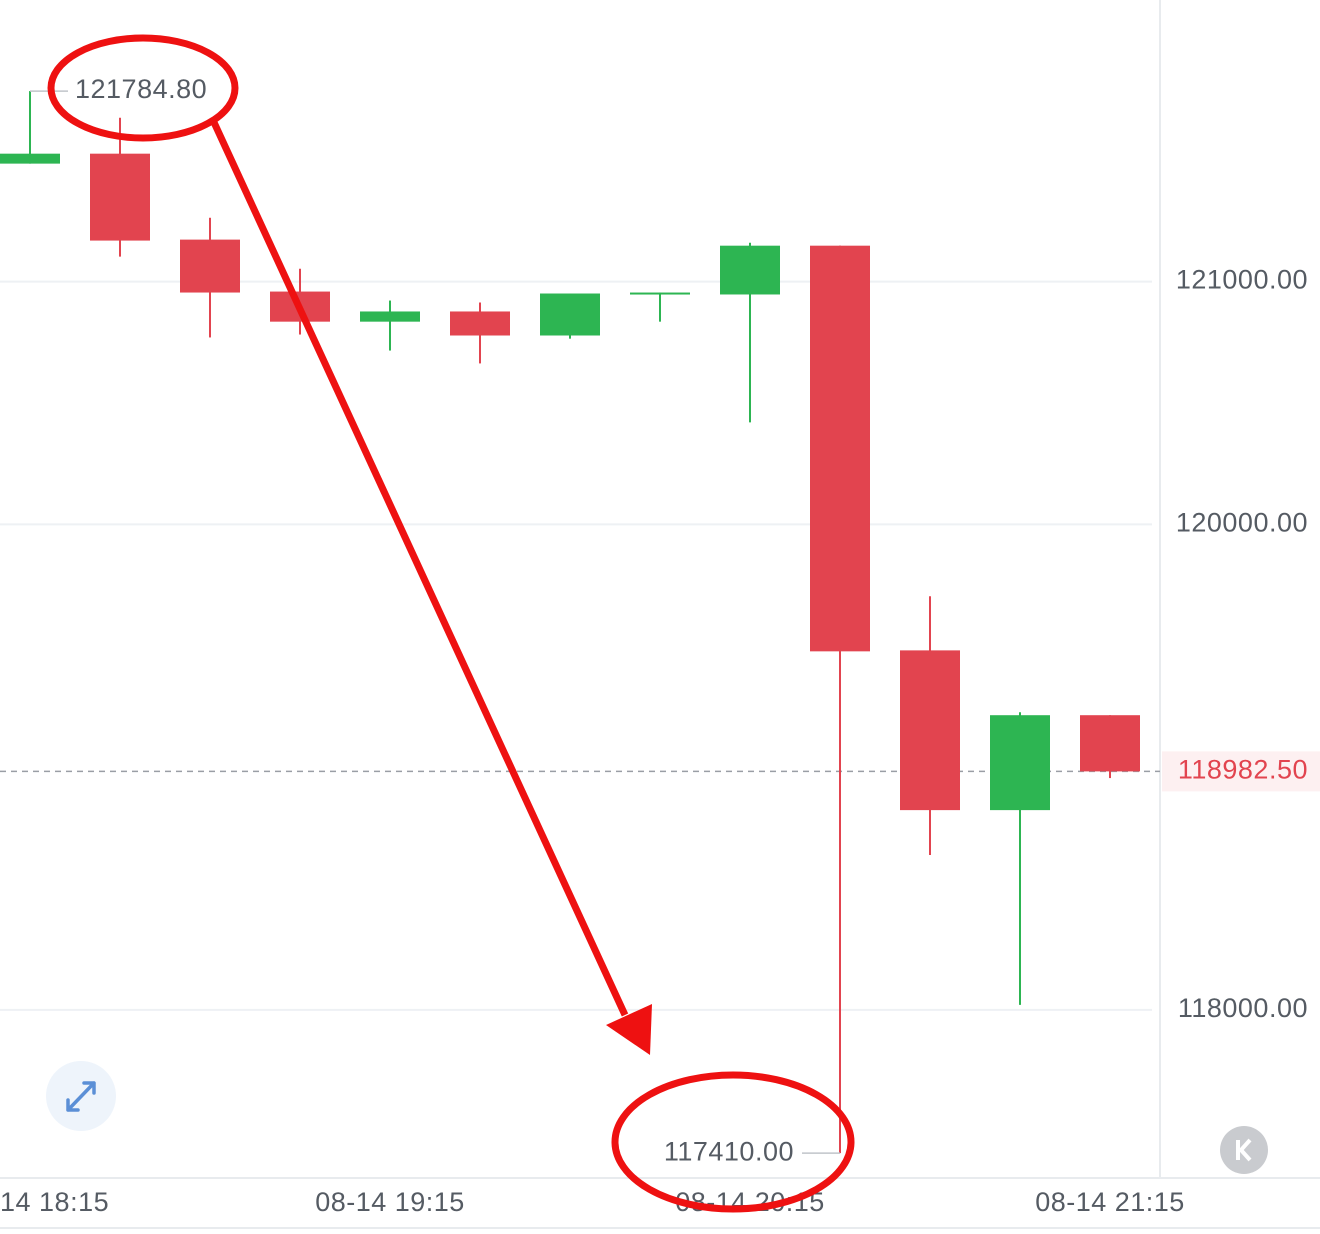  I want to click on k-button-bg, so click(1244, 1150).